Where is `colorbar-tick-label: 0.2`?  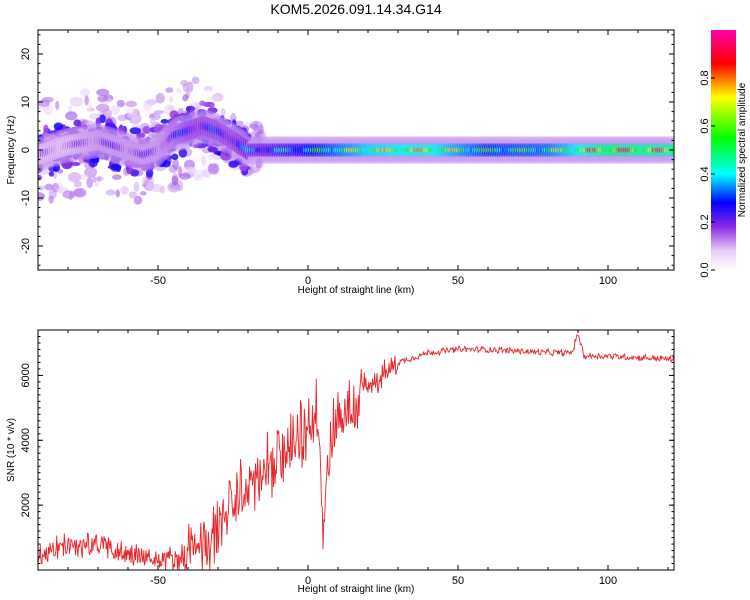
colorbar-tick-label: 0.2 is located at coordinates (705, 221).